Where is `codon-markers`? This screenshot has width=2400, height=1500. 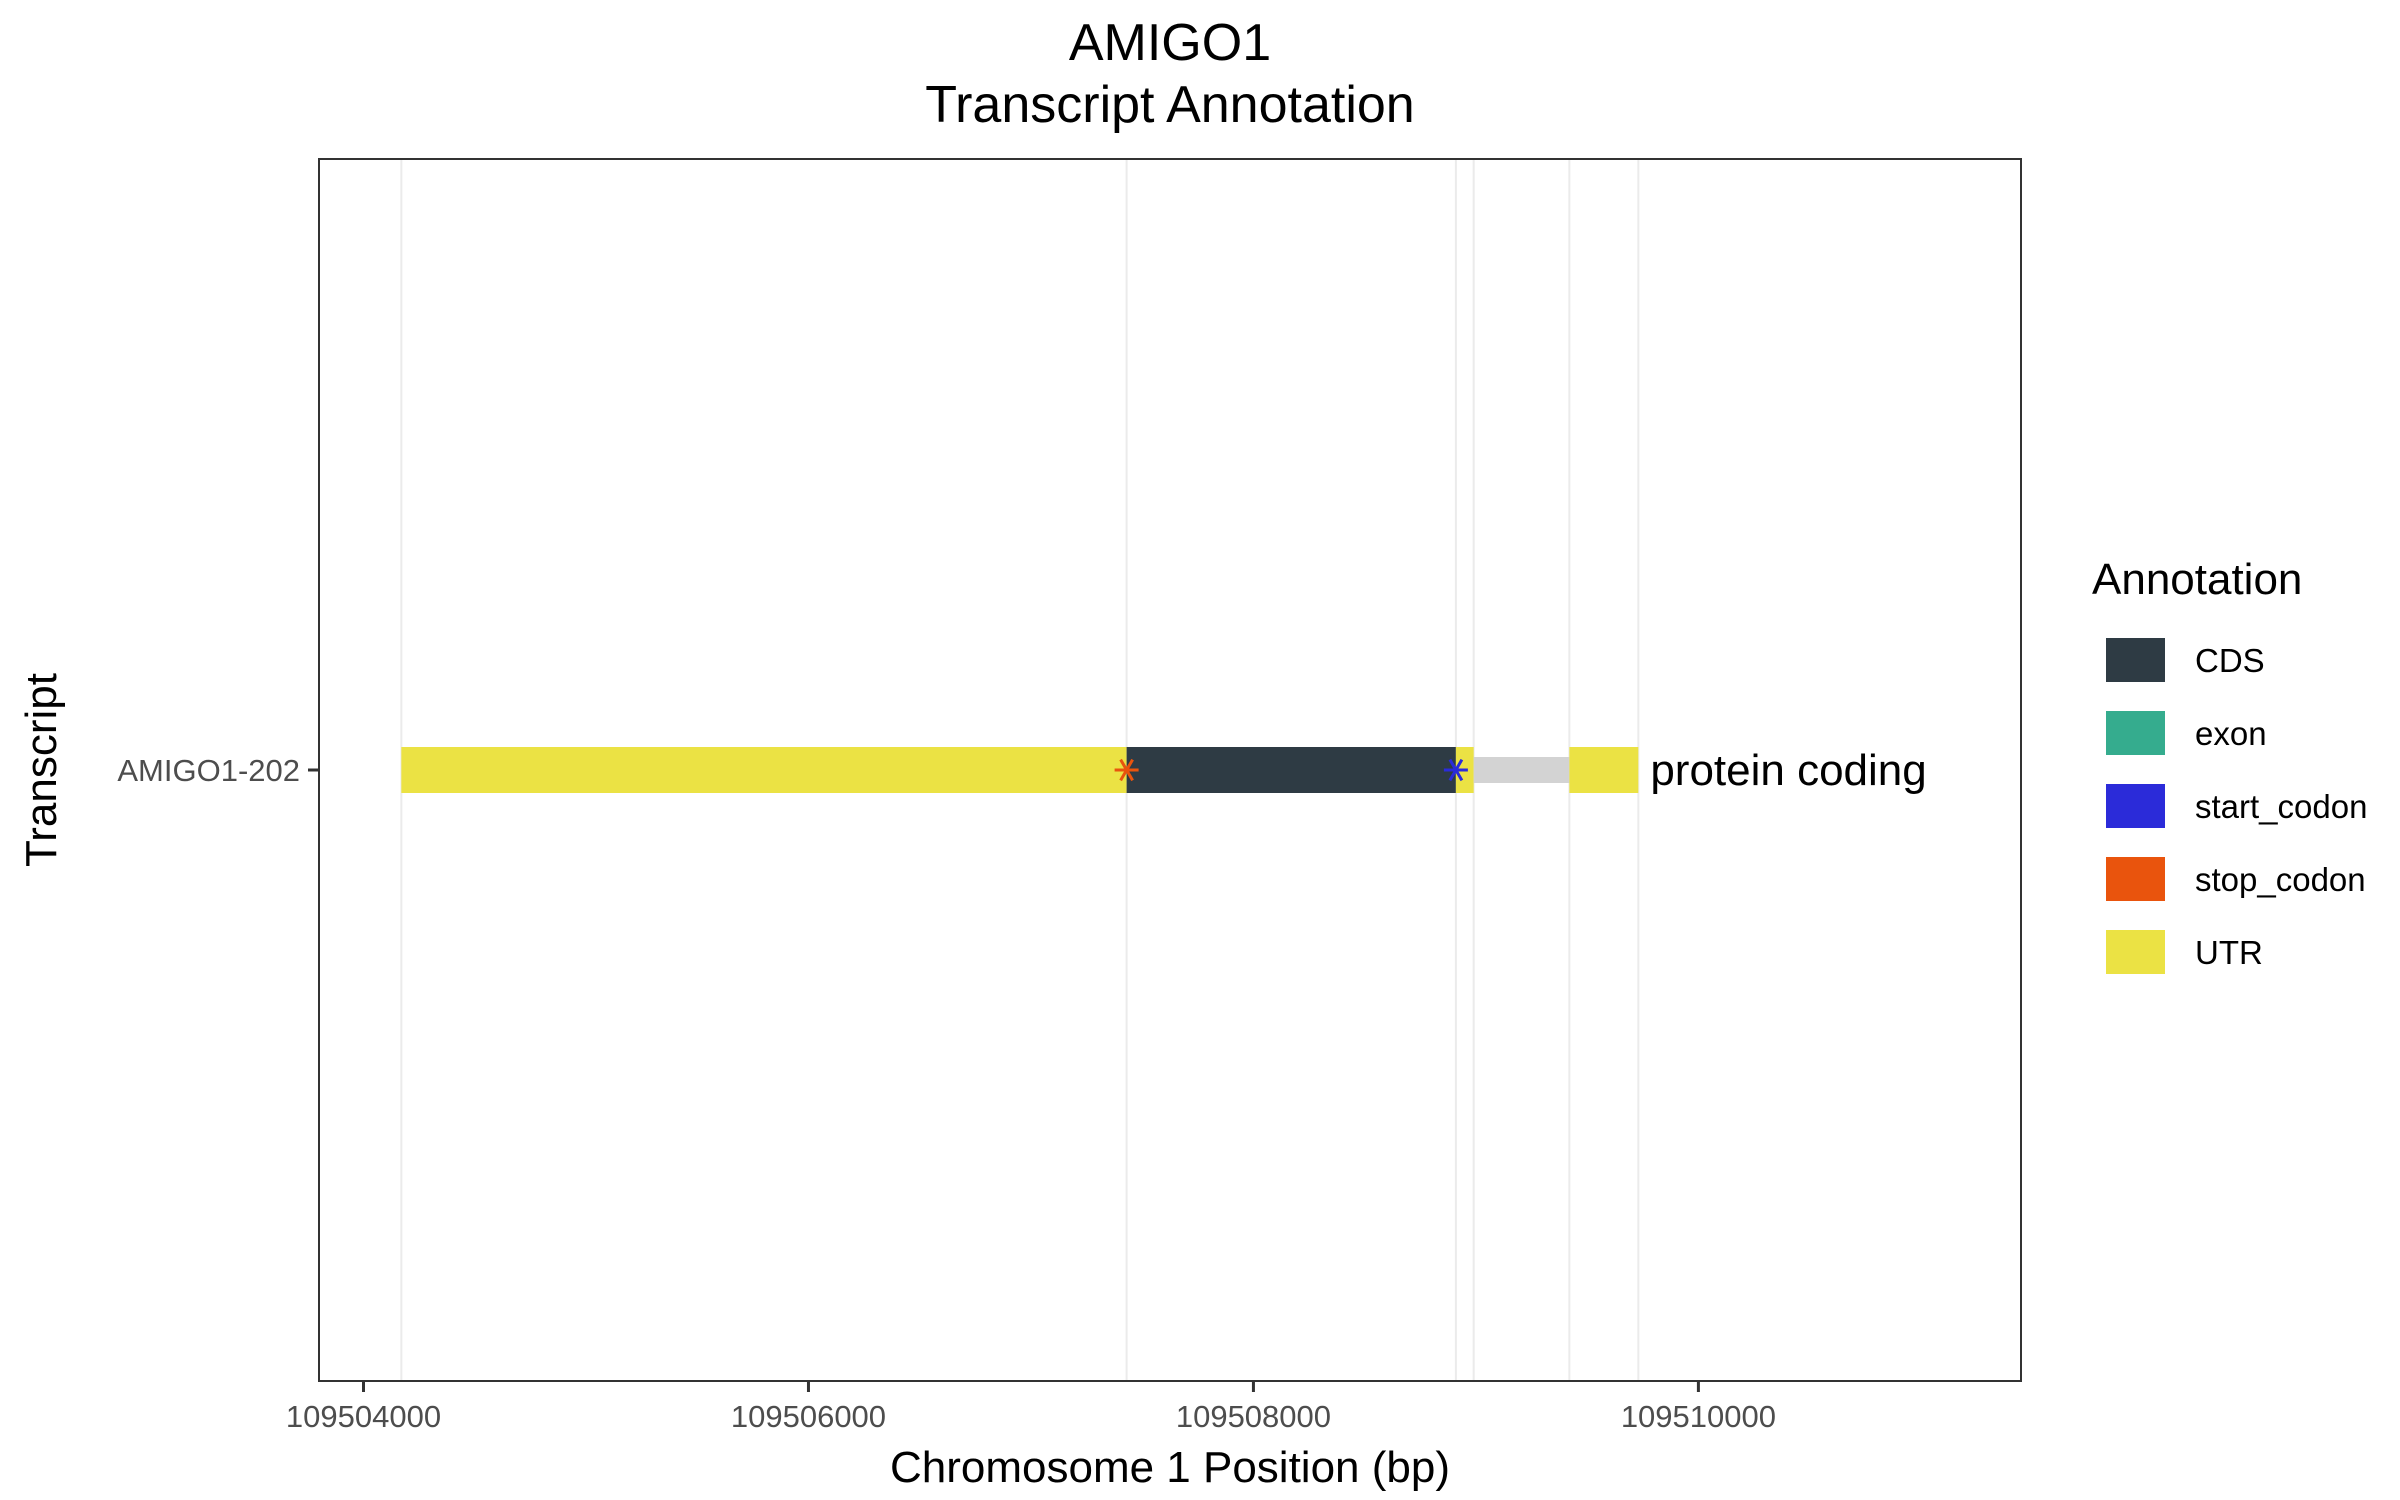
codon-markers is located at coordinates (1291, 770).